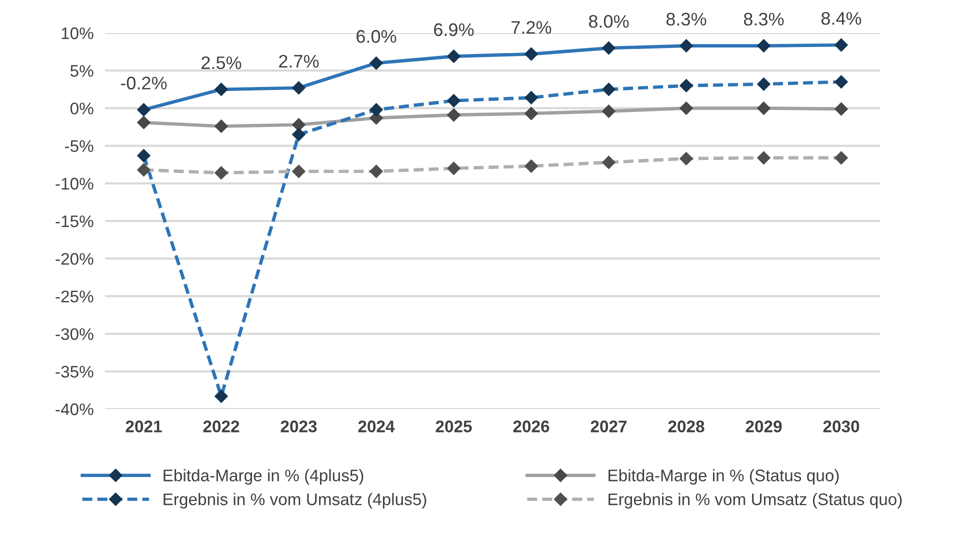 The image size is (969, 541). I want to click on x-tick-label: 2025, so click(454, 426).